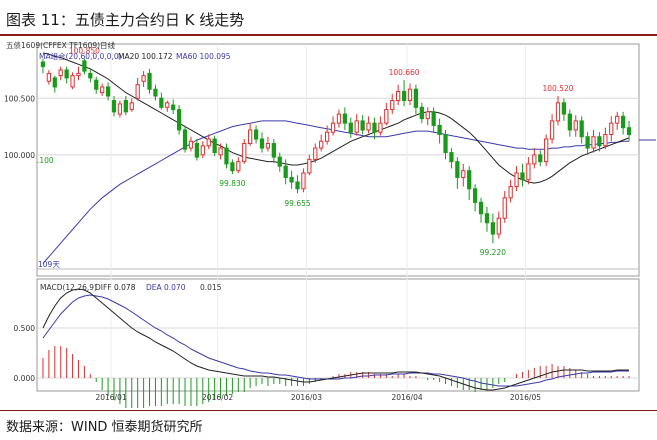 The width and height of the screenshot is (657, 440). What do you see at coordinates (328, 35) in the screenshot?
I see `title-rule` at bounding box center [328, 35].